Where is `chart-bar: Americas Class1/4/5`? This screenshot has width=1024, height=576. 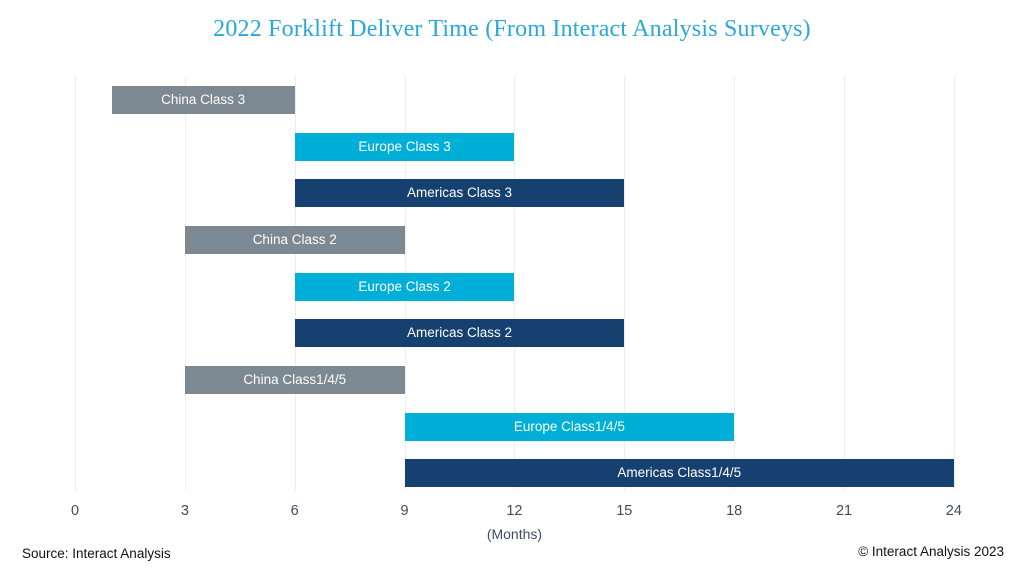
chart-bar: Americas Class1/4/5 is located at coordinates (679, 473).